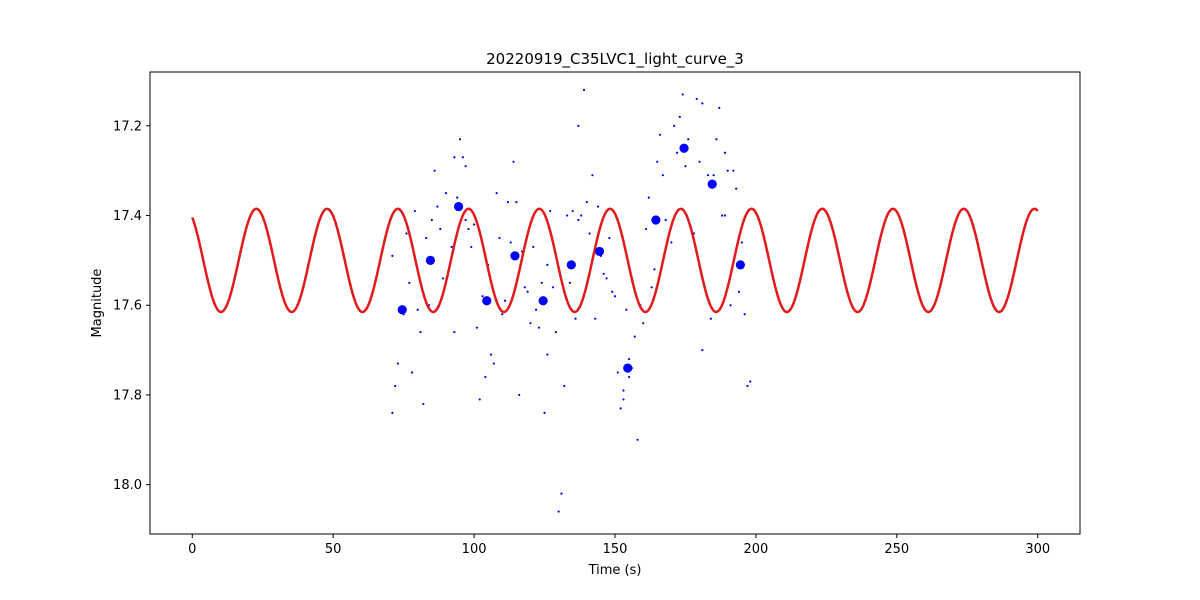 Image resolution: width=1200 pixels, height=600 pixels. What do you see at coordinates (615, 570) in the screenshot?
I see `x-axis-title: Time (s)` at bounding box center [615, 570].